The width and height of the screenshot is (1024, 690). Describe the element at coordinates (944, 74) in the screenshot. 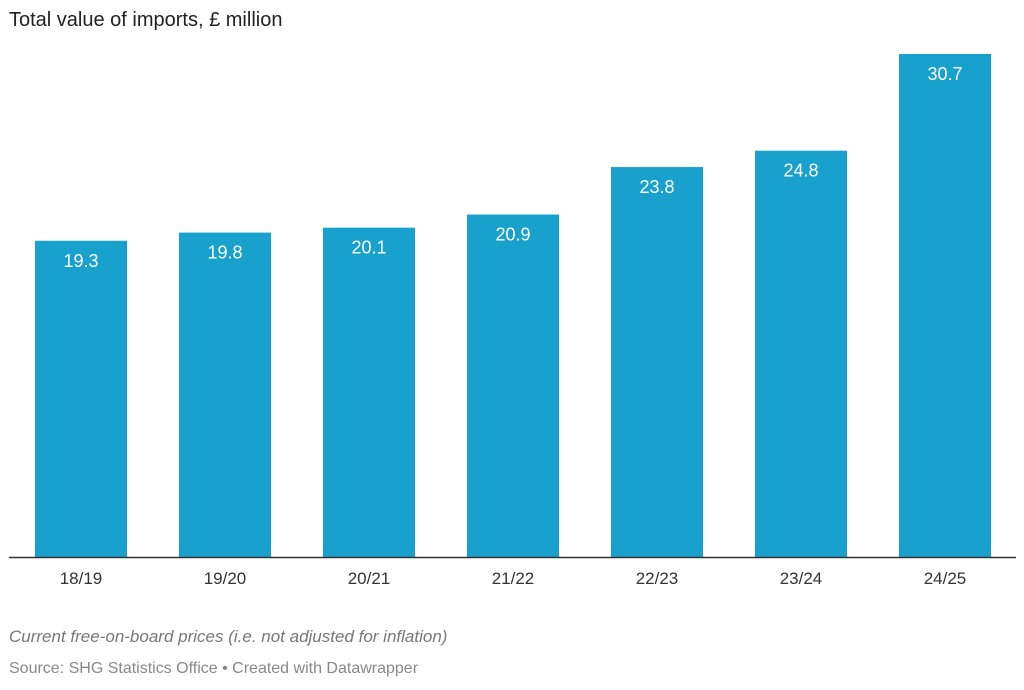

I see `data-label: 30.7` at that location.